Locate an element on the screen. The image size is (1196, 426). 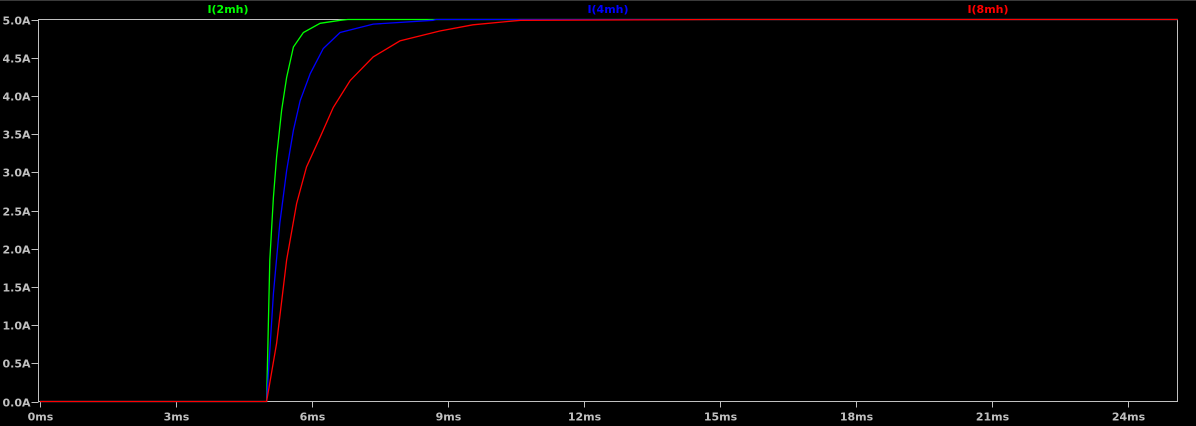
x-tick-label: 24ms is located at coordinates (1129, 417).